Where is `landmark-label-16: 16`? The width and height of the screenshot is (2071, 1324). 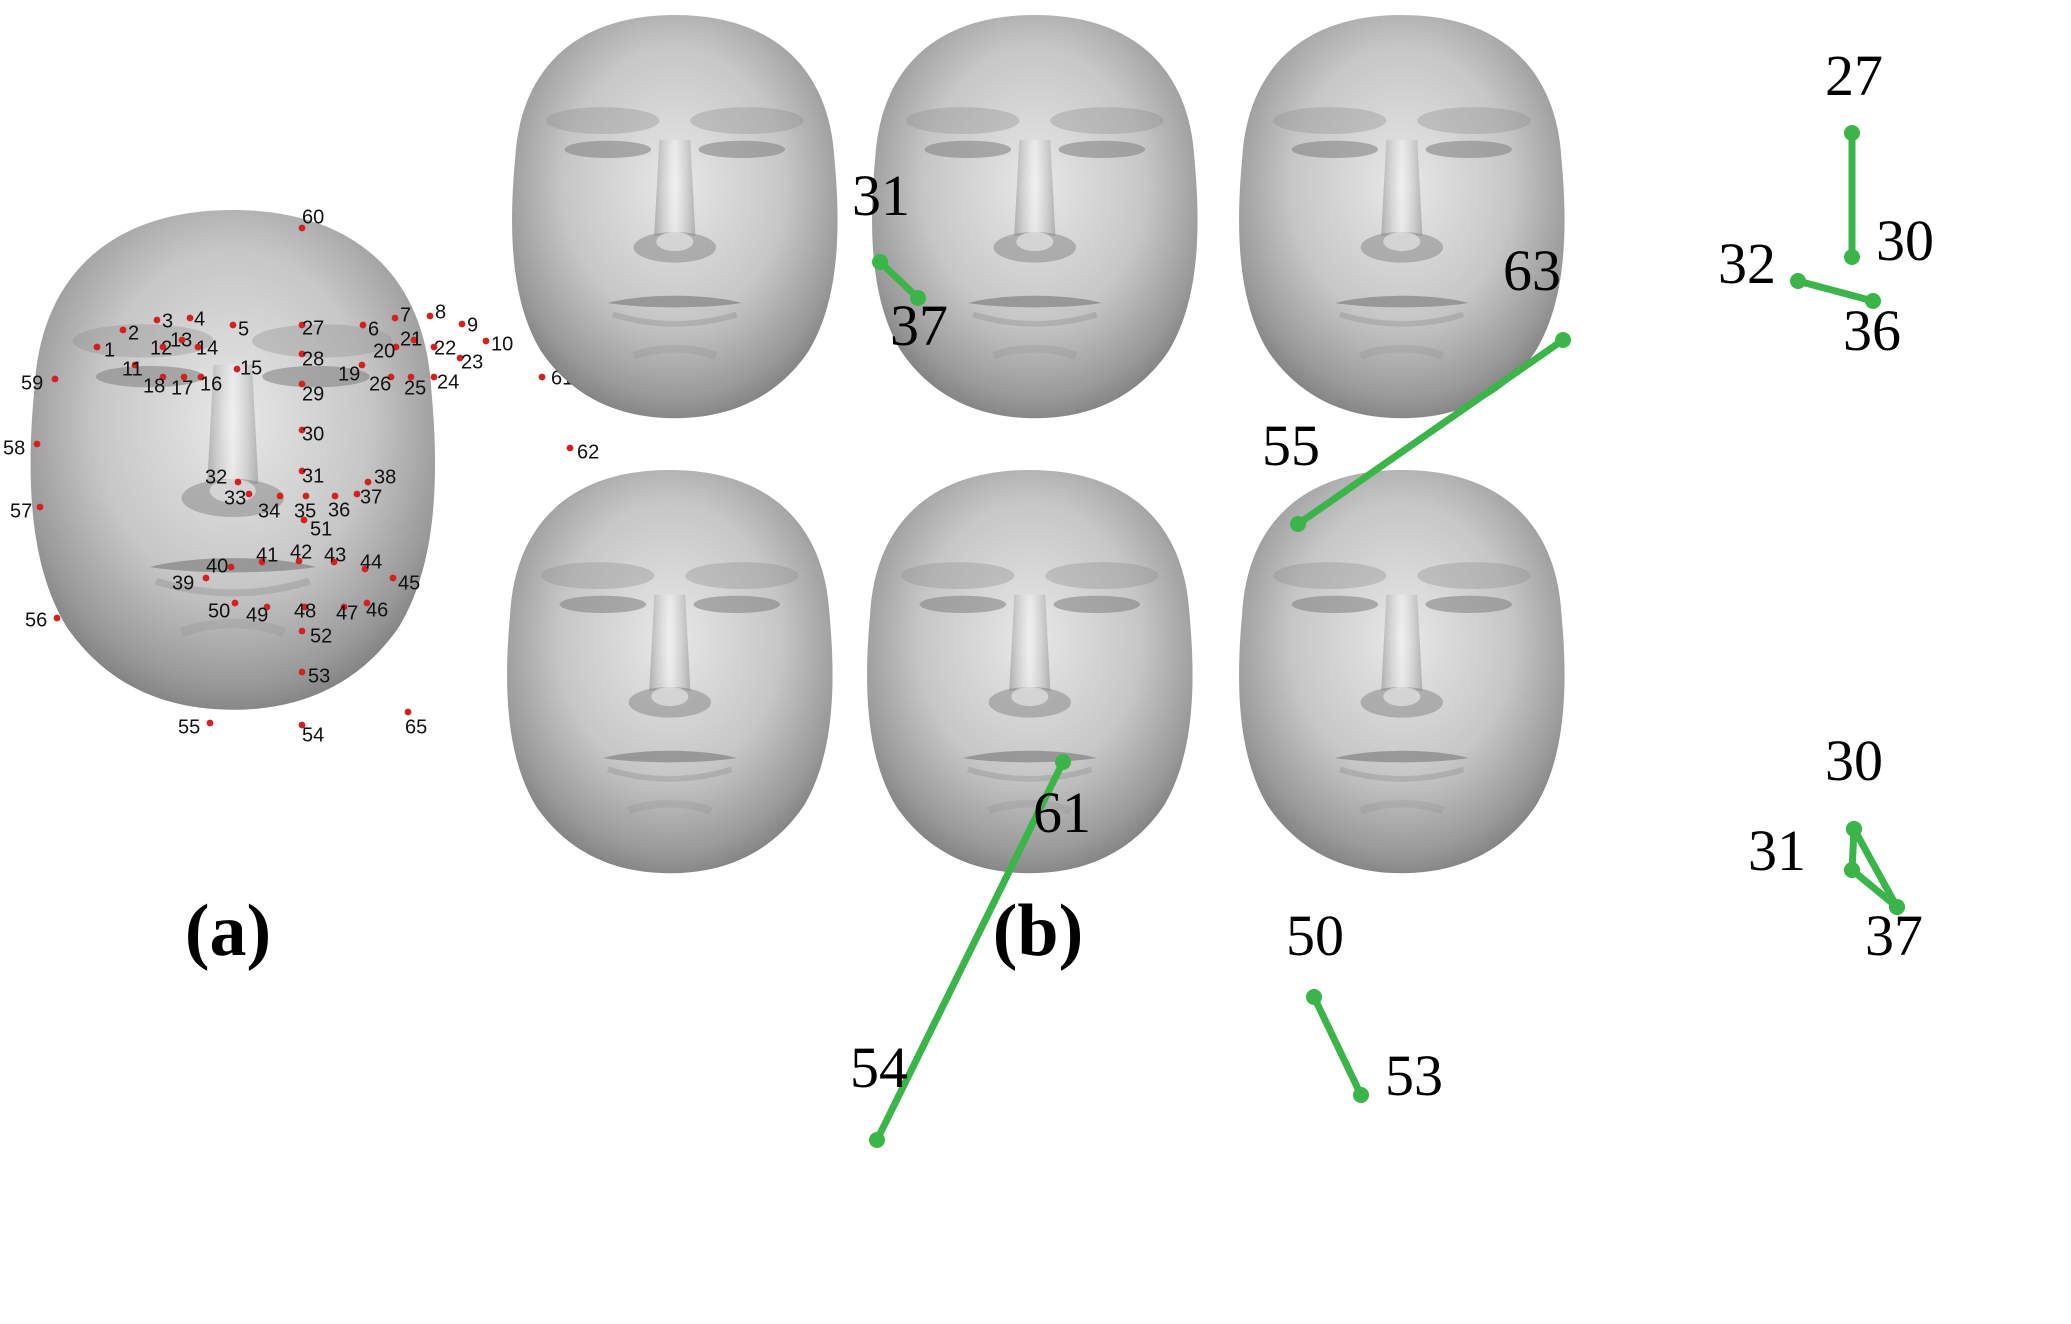 landmark-label-16: 16 is located at coordinates (211, 384).